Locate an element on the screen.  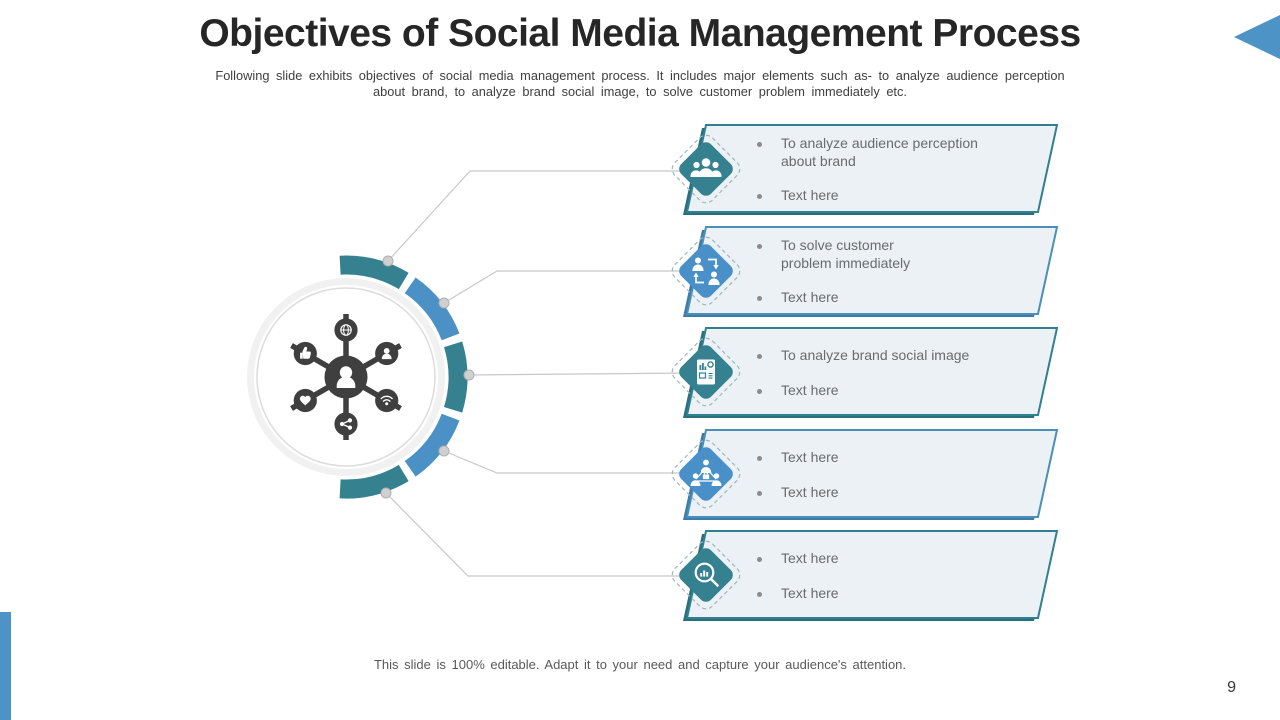
hub-spokes is located at coordinates (346, 377).